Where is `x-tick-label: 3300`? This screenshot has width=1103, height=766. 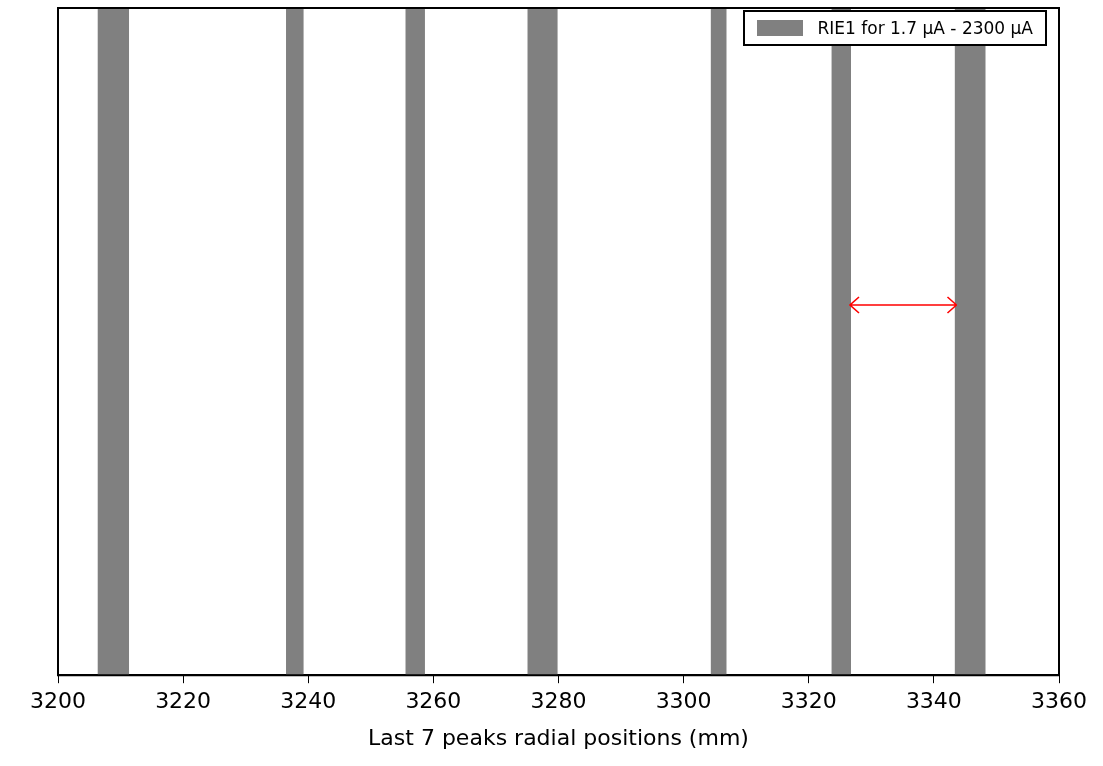 x-tick-label: 3300 is located at coordinates (683, 701).